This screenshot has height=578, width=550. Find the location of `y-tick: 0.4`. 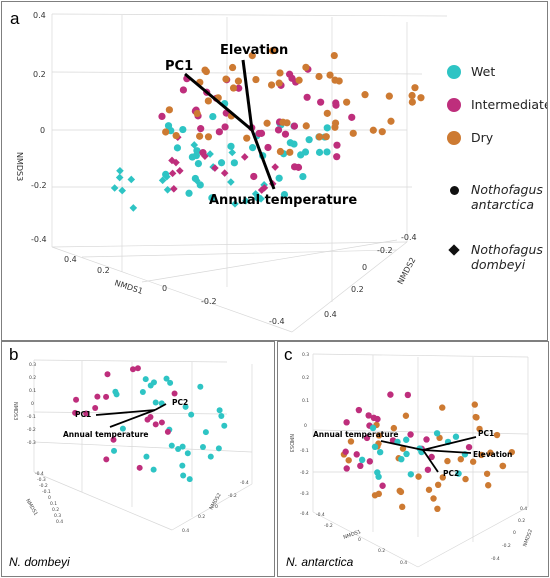

y-tick: 0.4 is located at coordinates (330, 314).